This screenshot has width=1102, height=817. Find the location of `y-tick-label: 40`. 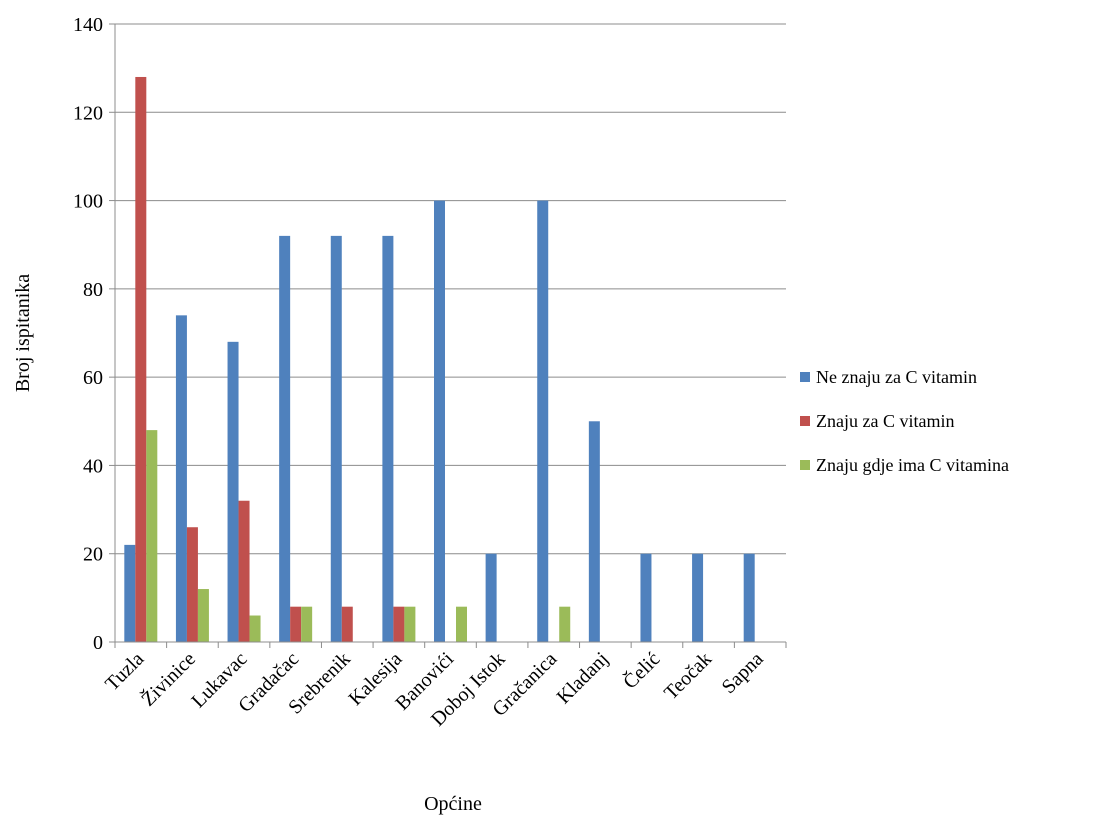

y-tick-label: 40 is located at coordinates (93, 466).